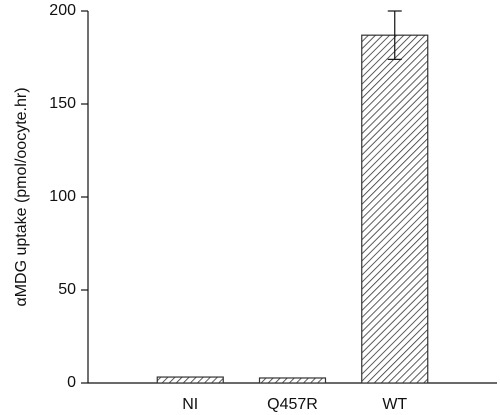 This screenshot has width=500, height=415. Describe the element at coordinates (71, 382) in the screenshot. I see `y-tick-label: 0` at that location.